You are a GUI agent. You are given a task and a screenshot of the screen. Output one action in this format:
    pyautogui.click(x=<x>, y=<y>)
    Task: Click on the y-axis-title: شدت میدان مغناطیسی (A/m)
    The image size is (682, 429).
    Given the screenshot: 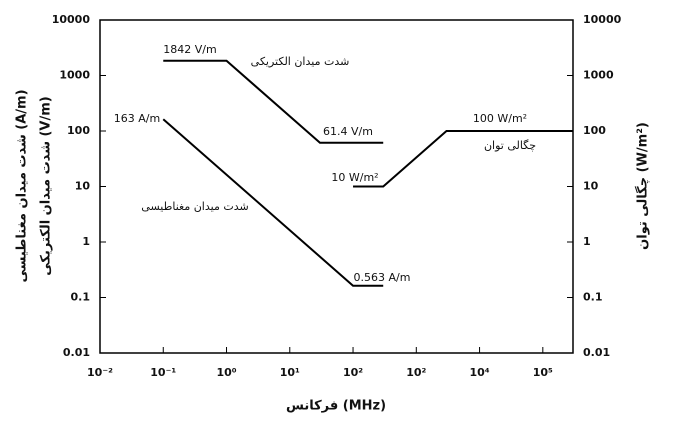 What is the action you would take?
    pyautogui.click(x=22, y=185)
    